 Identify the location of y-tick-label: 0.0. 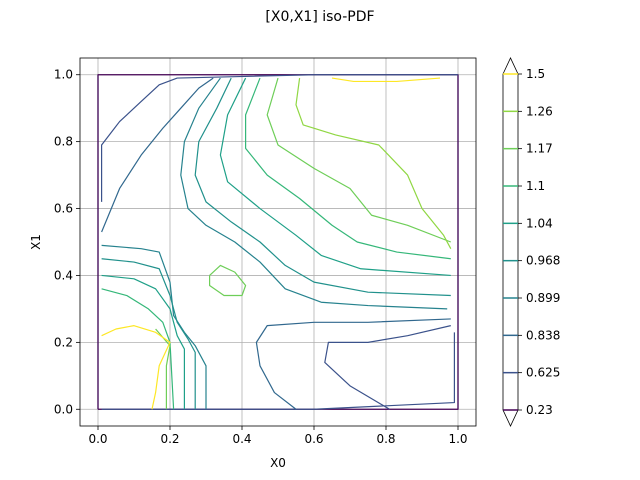
(63, 409).